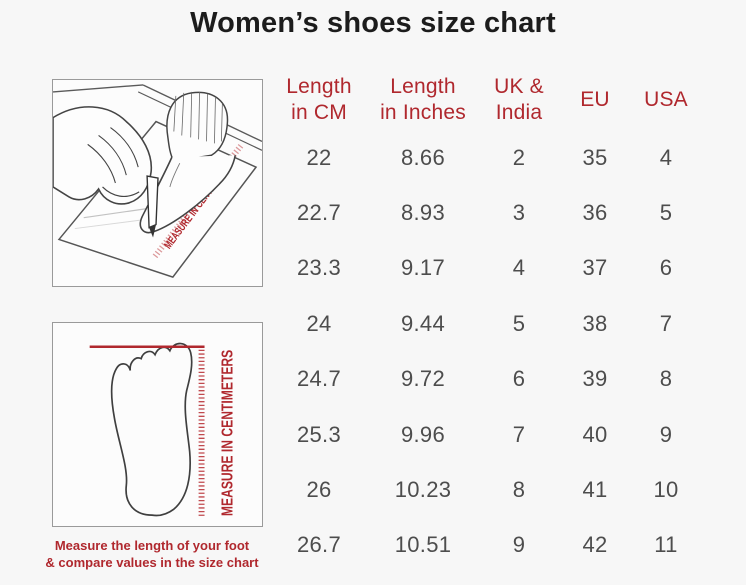 The image size is (746, 585). Describe the element at coordinates (423, 268) in the screenshot. I see `table-cell: 9.17` at that location.